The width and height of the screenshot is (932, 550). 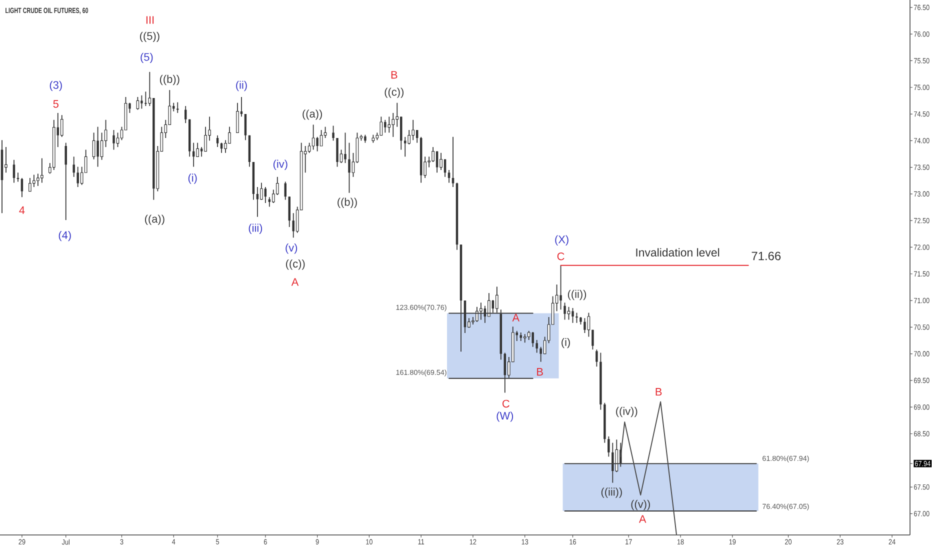 I want to click on annotation: ((ii)), so click(x=577, y=295).